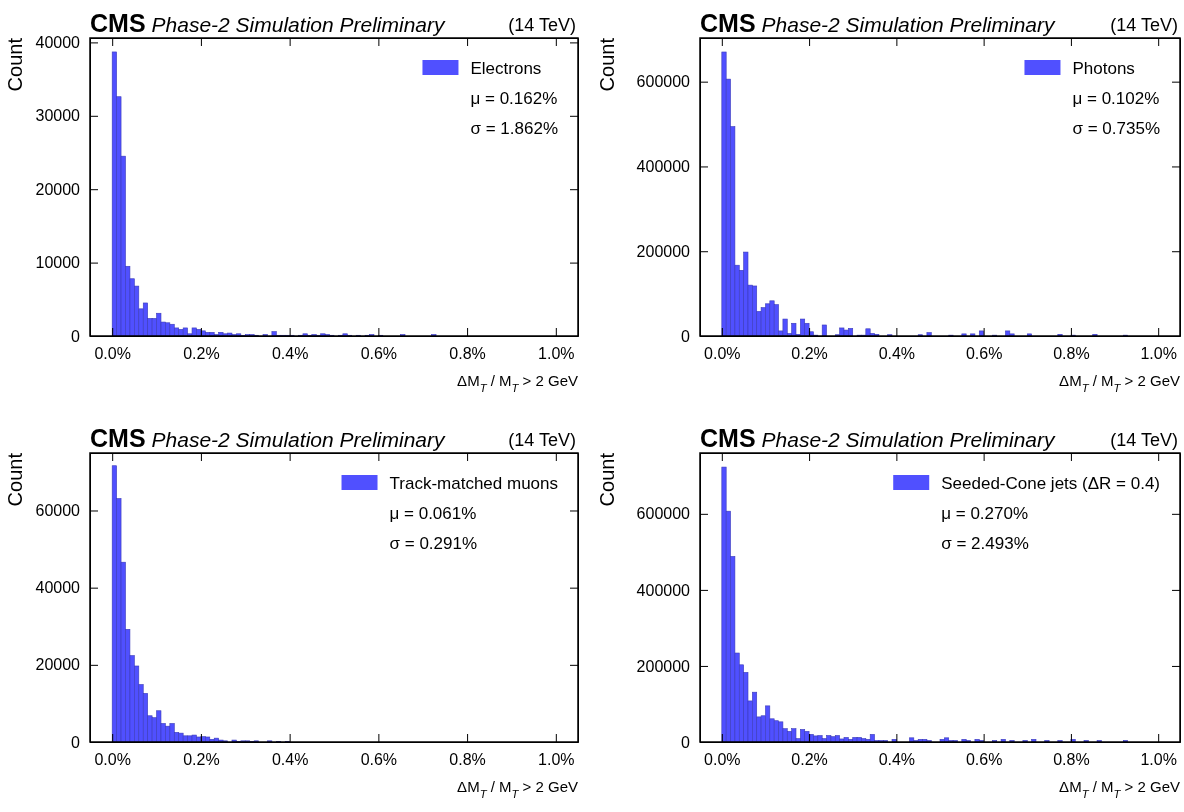 This screenshot has height=812, width=1184. What do you see at coordinates (473, 483) in the screenshot?
I see `legend-label: Track-matched muons` at bounding box center [473, 483].